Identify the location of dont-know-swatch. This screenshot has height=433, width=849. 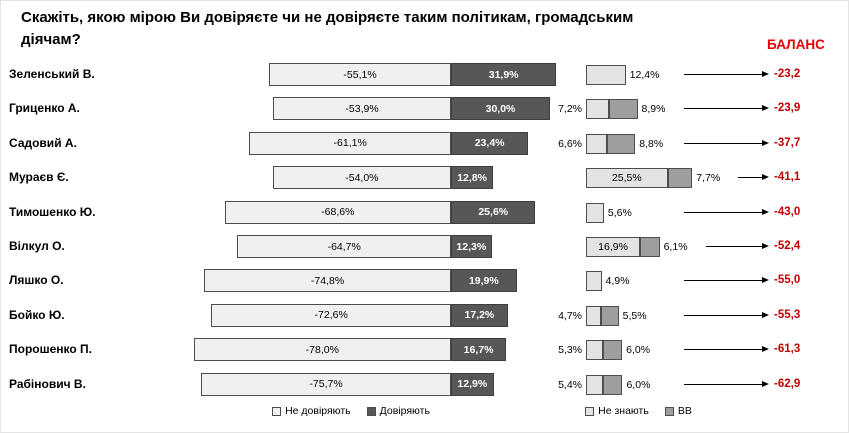
(590, 411).